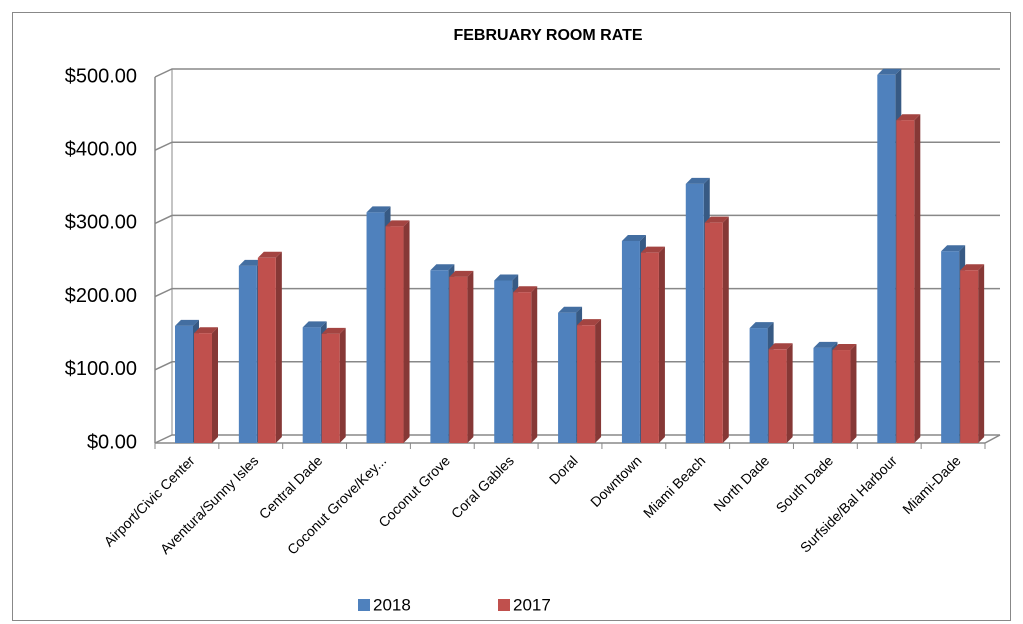 The image size is (1023, 624). Describe the element at coordinates (101, 223) in the screenshot. I see `y-tick-label: $300.00` at that location.